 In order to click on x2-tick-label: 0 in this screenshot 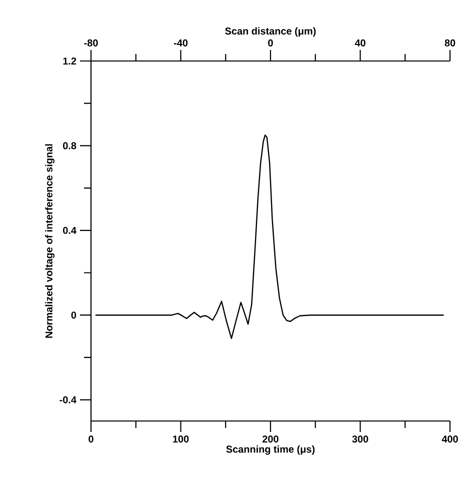, I will do `click(270, 42)`.